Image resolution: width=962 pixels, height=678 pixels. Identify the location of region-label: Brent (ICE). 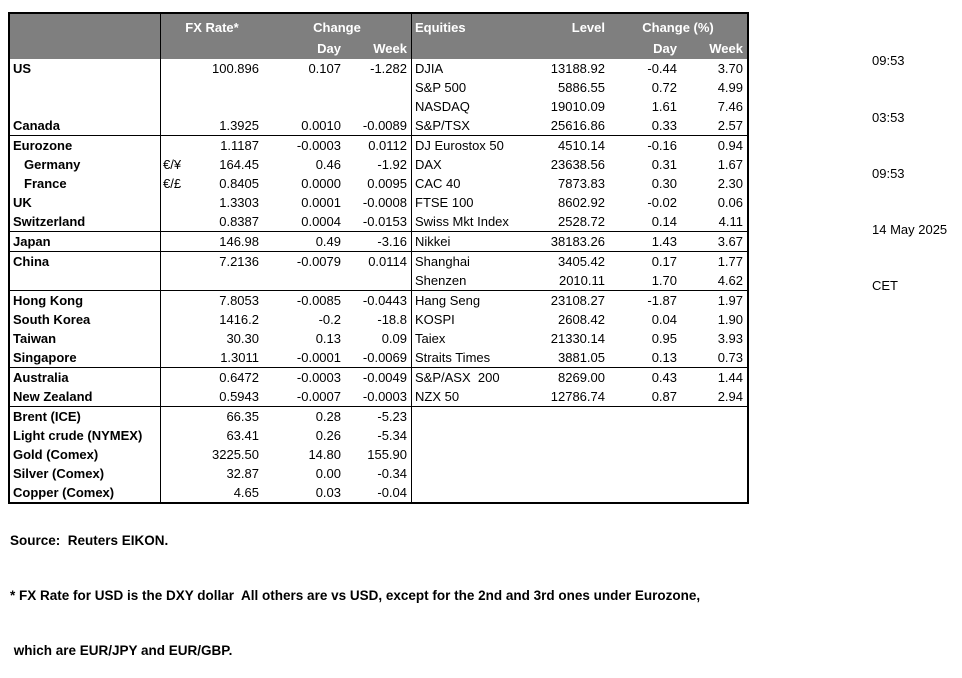
(85, 416).